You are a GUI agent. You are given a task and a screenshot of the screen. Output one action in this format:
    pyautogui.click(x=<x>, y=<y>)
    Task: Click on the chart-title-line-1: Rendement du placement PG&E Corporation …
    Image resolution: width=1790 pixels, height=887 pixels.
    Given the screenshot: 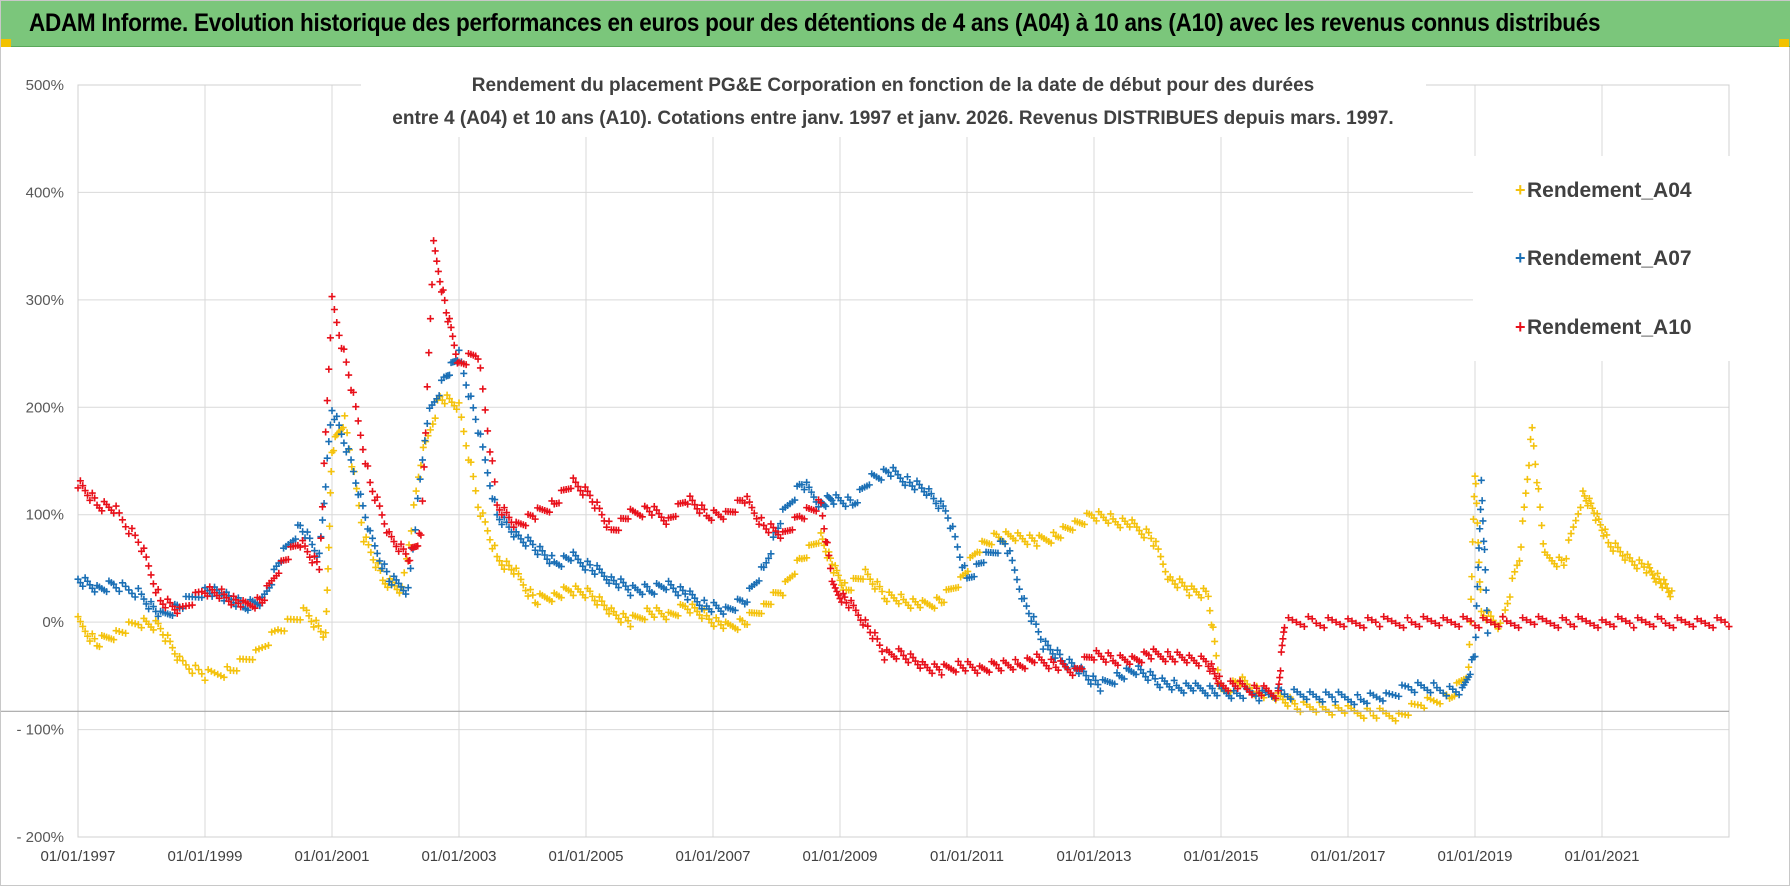 What is the action you would take?
    pyautogui.click(x=893, y=85)
    